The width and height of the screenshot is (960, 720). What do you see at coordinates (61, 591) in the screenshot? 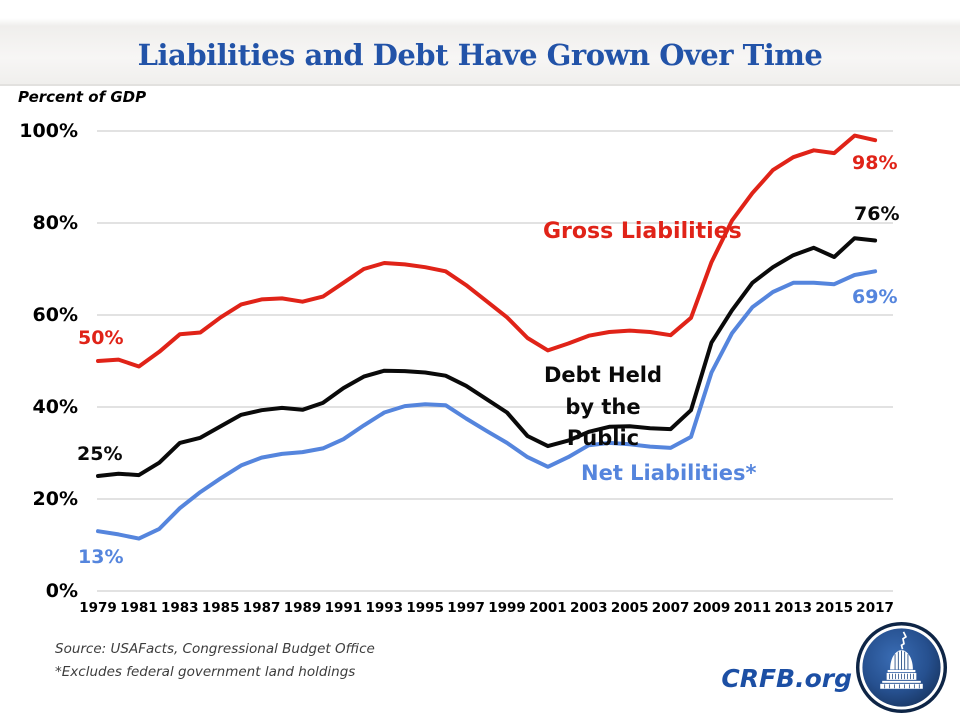
I see `y-tick-label: 0%` at bounding box center [61, 591].